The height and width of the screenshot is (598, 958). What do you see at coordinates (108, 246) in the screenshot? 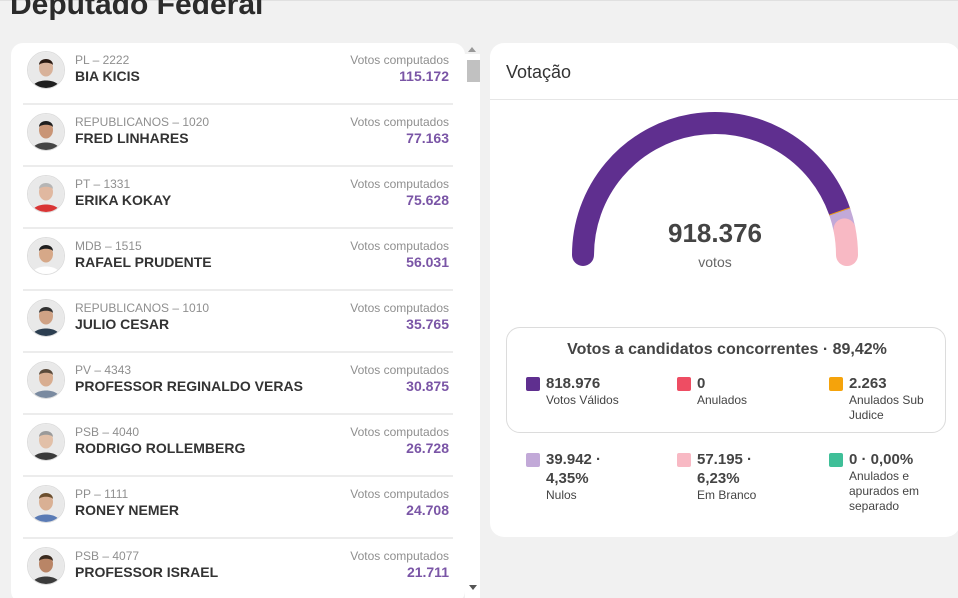
I see `candidate-party: MDB – 1515` at bounding box center [108, 246].